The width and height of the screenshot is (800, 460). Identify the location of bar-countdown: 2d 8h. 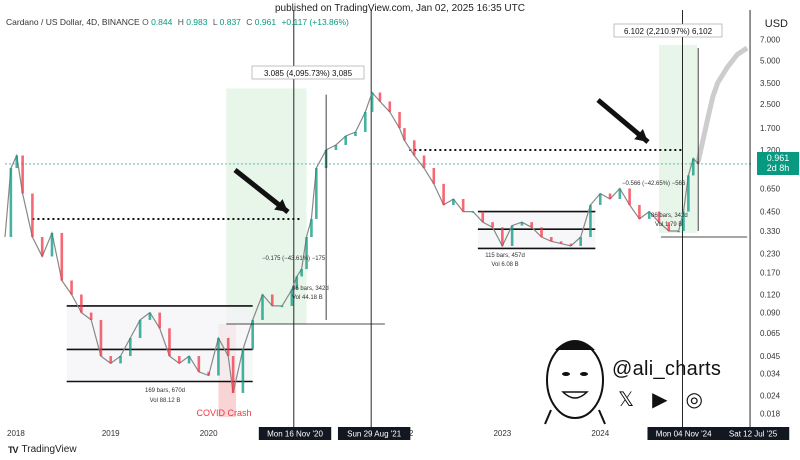
(778, 168).